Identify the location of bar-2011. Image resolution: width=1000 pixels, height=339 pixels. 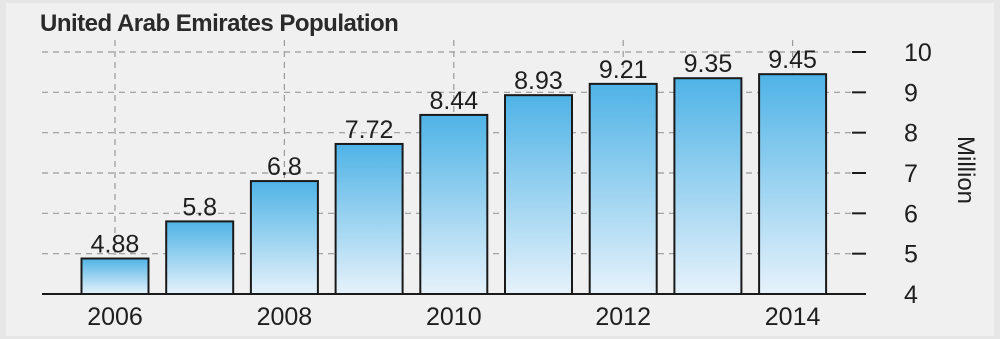
(538, 195).